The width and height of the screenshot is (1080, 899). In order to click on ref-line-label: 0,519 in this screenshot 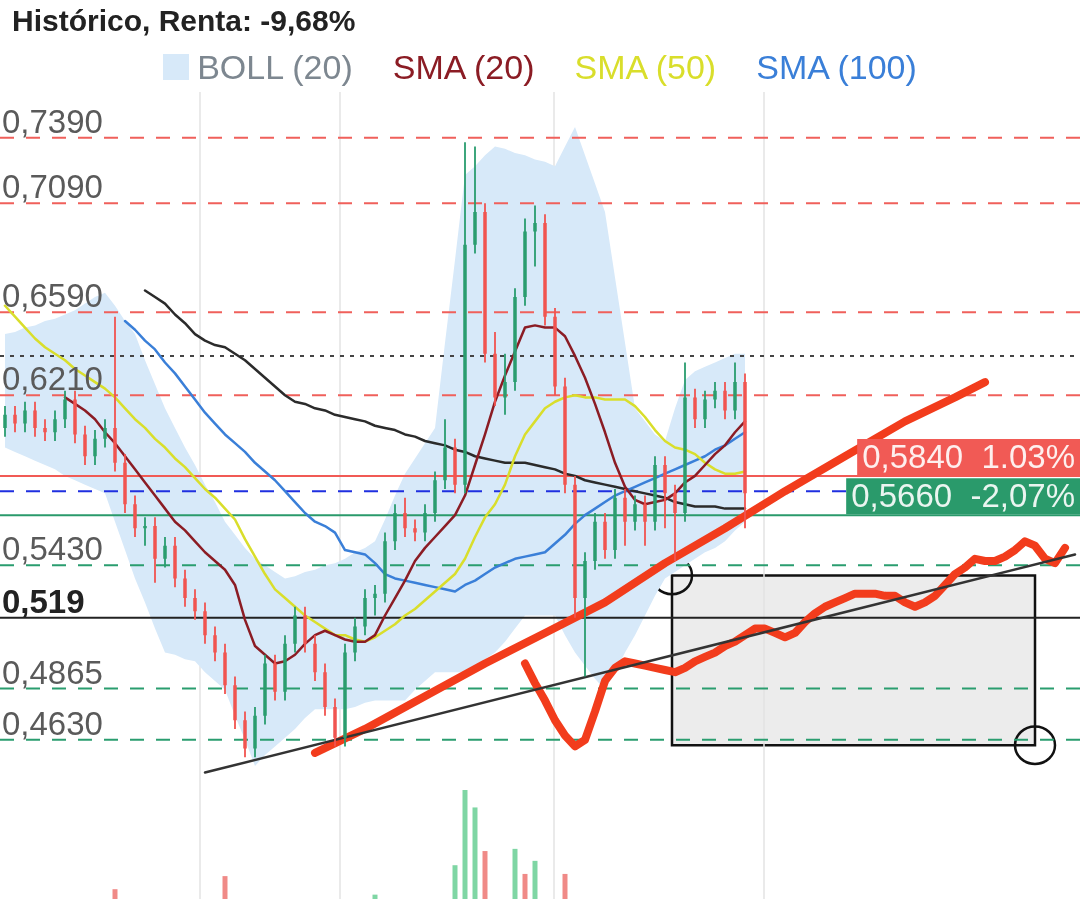, I will do `click(43, 601)`.